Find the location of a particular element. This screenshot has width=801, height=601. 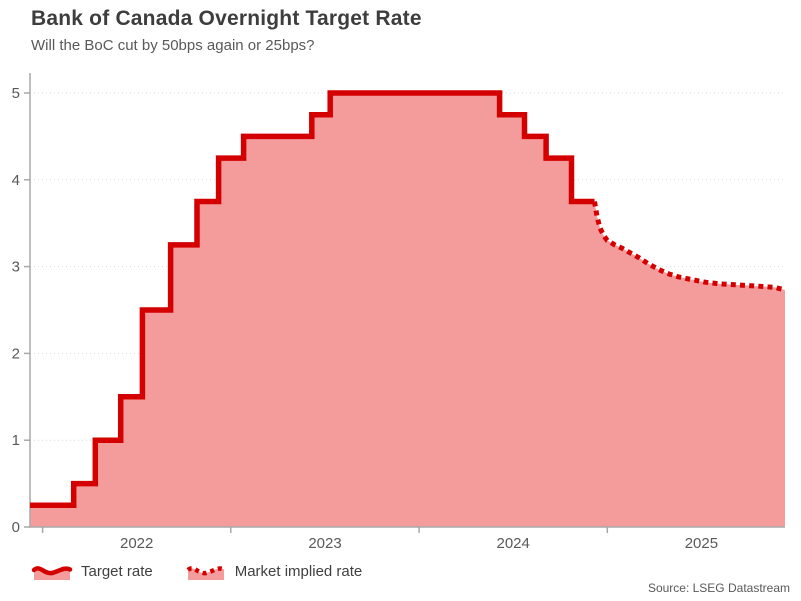

y-tick-label-5: 5 is located at coordinates (16, 93).